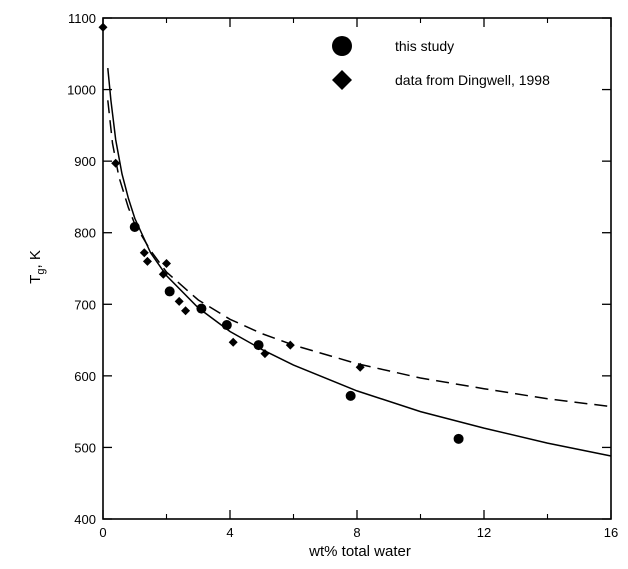 Image resolution: width=628 pixels, height=569 pixels. I want to click on legend-label-dingwell: data from Dingwell, 1998, so click(472, 80).